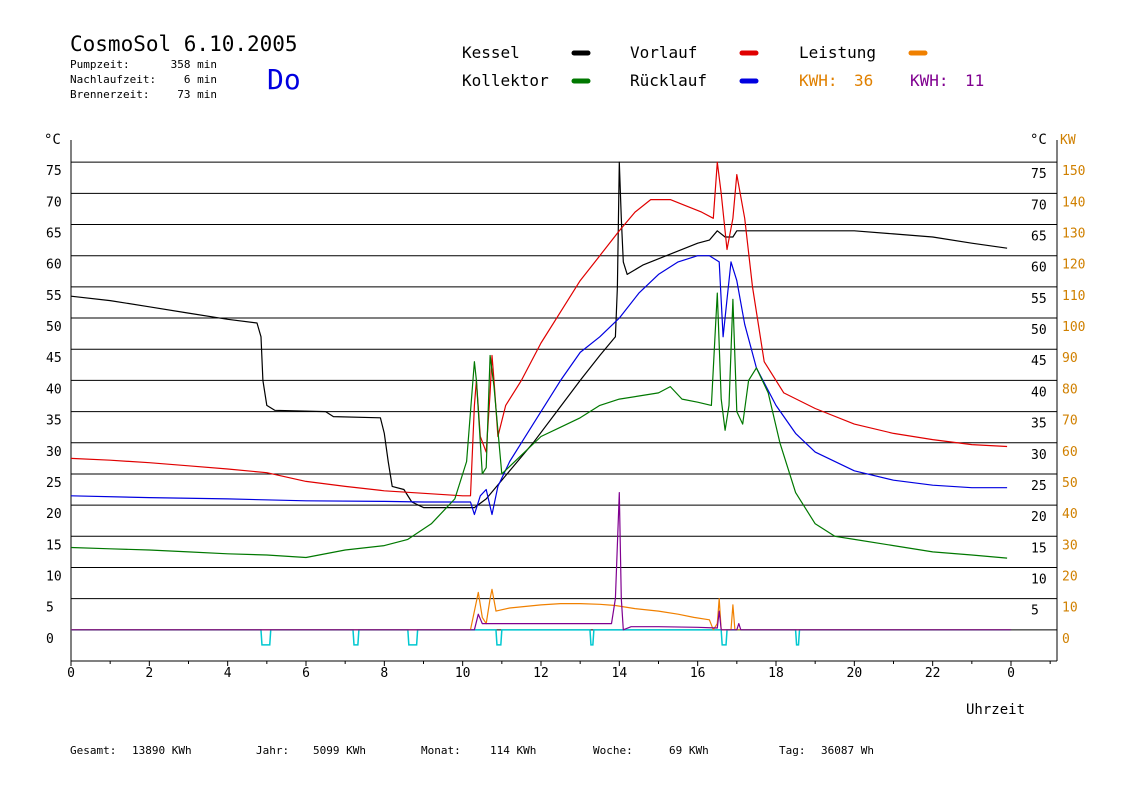 This screenshot has height=812, width=1148. I want to click on y-tick-label-left: 70, so click(54, 202).